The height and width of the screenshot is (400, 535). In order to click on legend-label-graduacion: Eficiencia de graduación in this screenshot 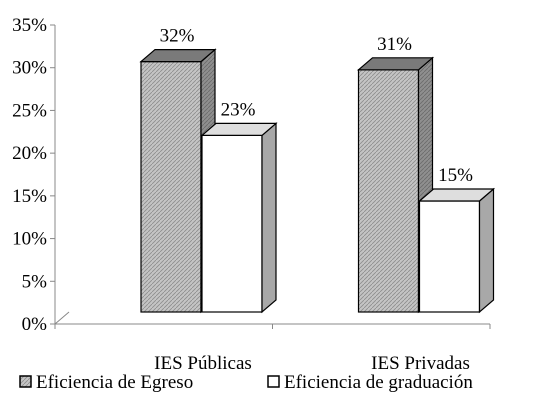, I will do `click(378, 382)`.